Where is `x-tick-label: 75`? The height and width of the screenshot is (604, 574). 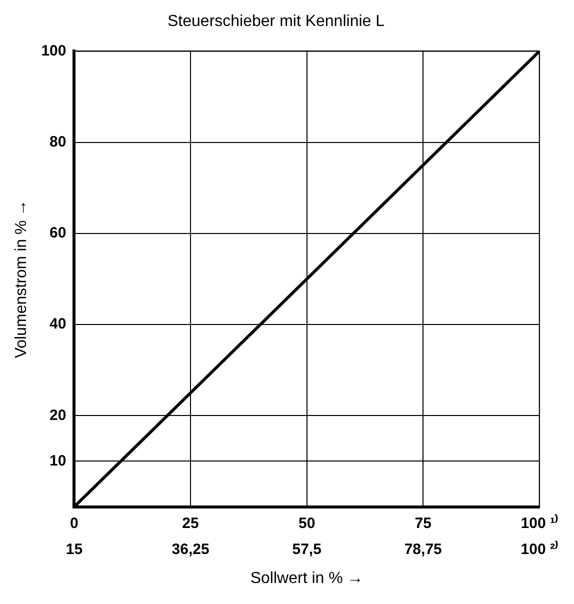 x-tick-label: 75 is located at coordinates (423, 523).